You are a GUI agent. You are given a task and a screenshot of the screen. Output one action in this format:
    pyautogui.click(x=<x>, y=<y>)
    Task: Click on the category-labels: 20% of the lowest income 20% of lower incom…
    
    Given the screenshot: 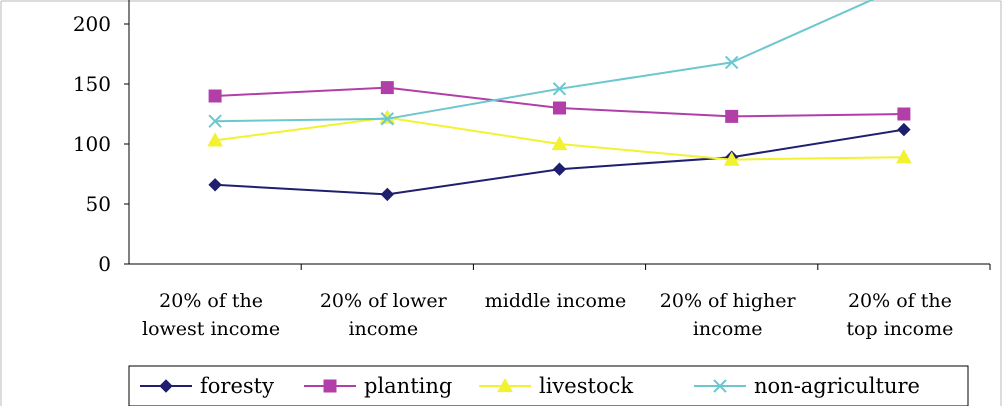 What is the action you would take?
    pyautogui.click(x=547, y=315)
    